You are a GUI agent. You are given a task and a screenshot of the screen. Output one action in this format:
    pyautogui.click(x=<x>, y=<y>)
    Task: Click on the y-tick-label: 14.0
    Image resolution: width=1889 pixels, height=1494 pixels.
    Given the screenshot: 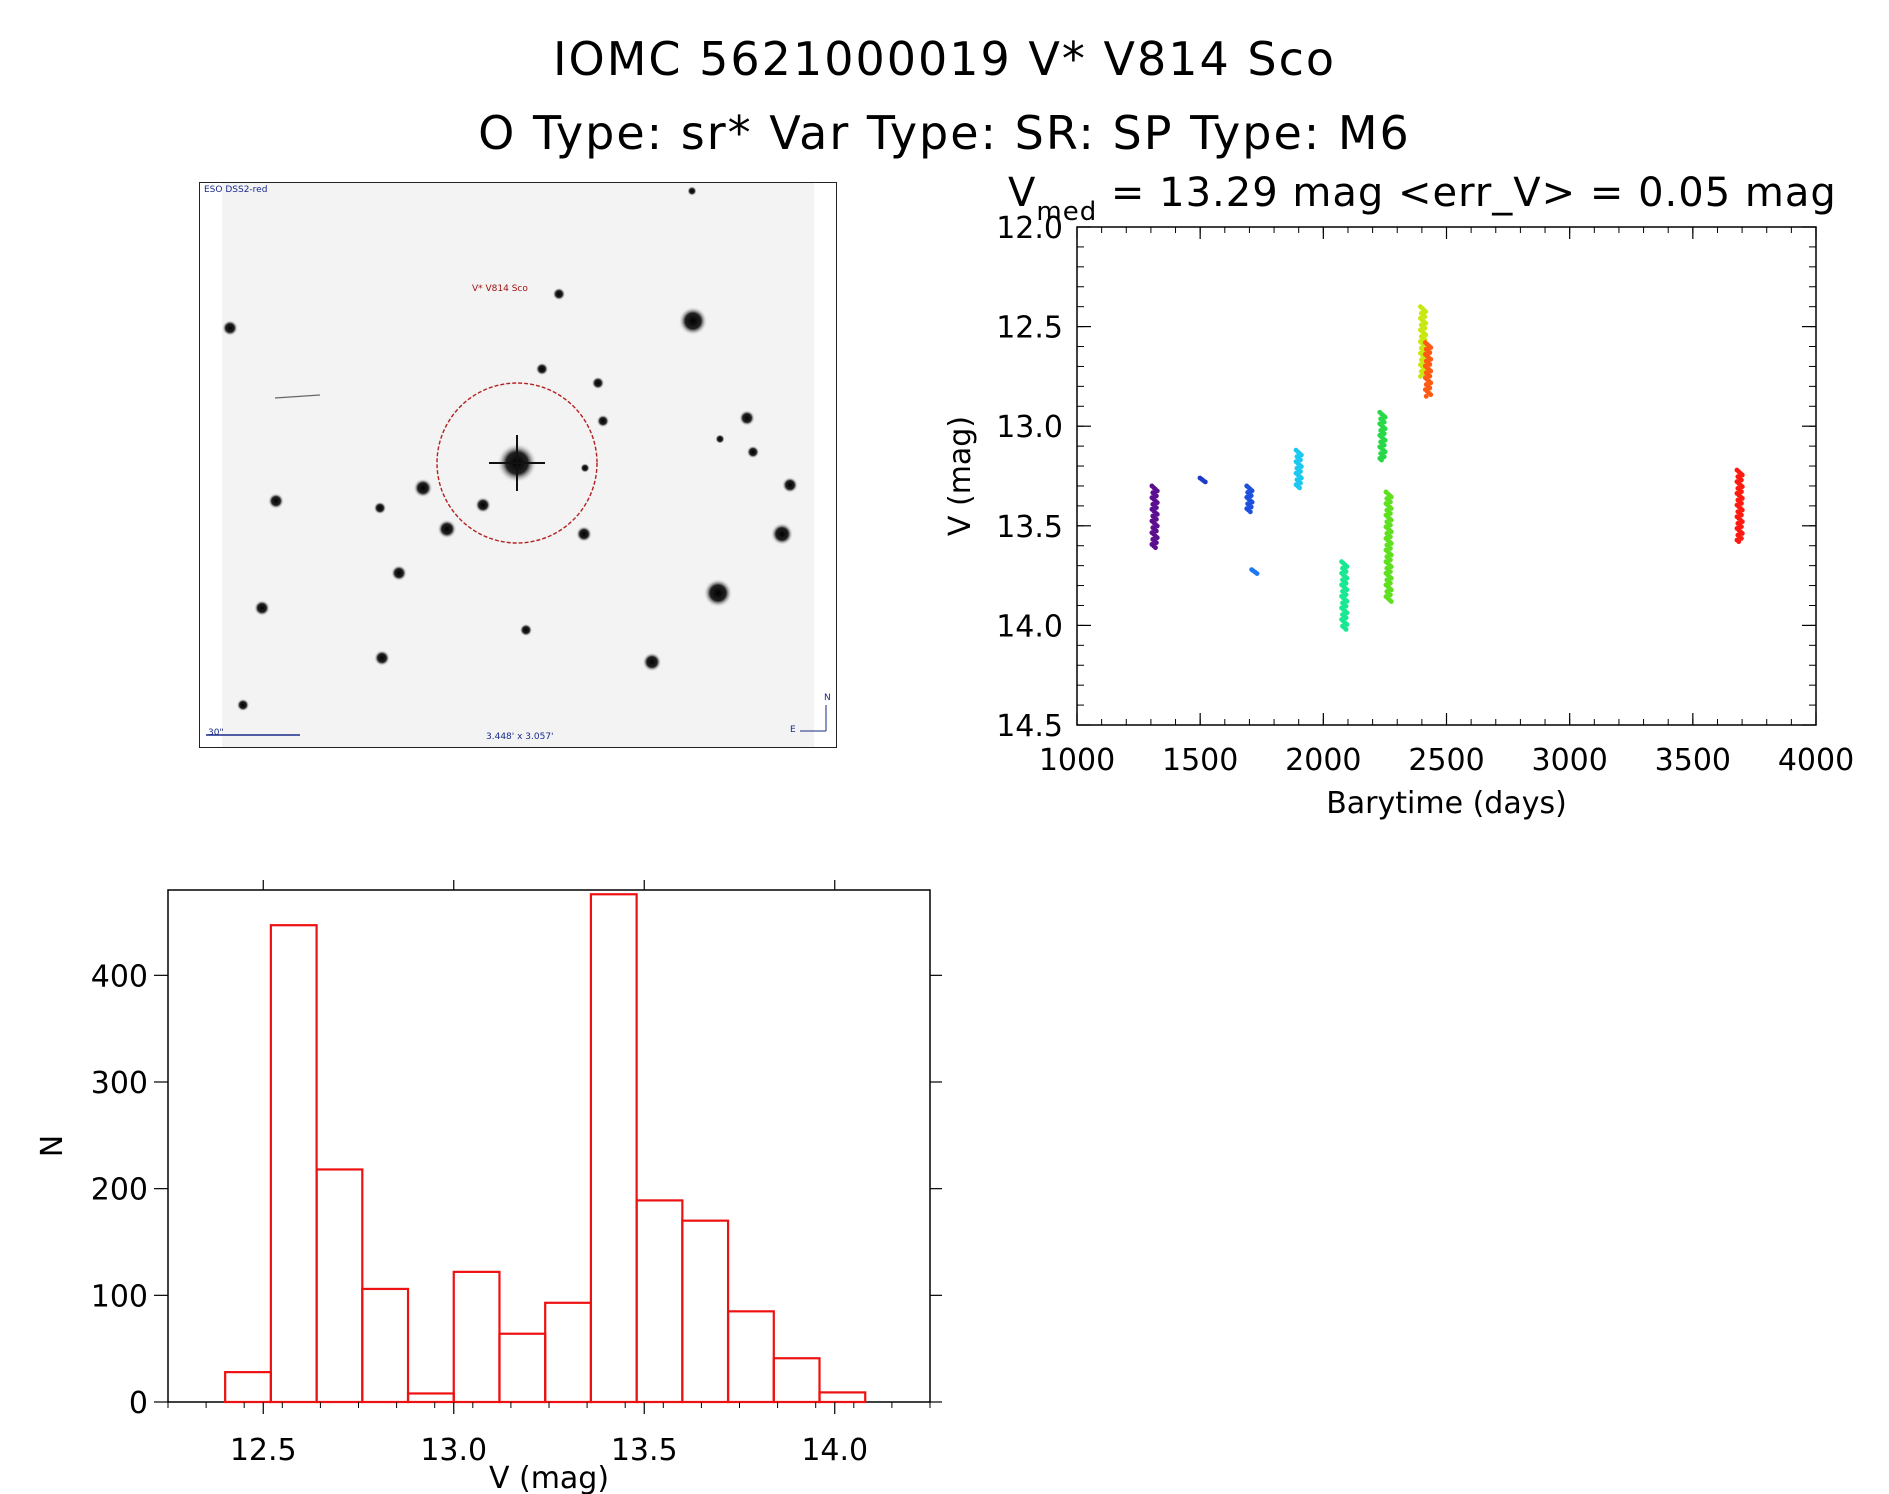 What is the action you would take?
    pyautogui.click(x=1029, y=626)
    